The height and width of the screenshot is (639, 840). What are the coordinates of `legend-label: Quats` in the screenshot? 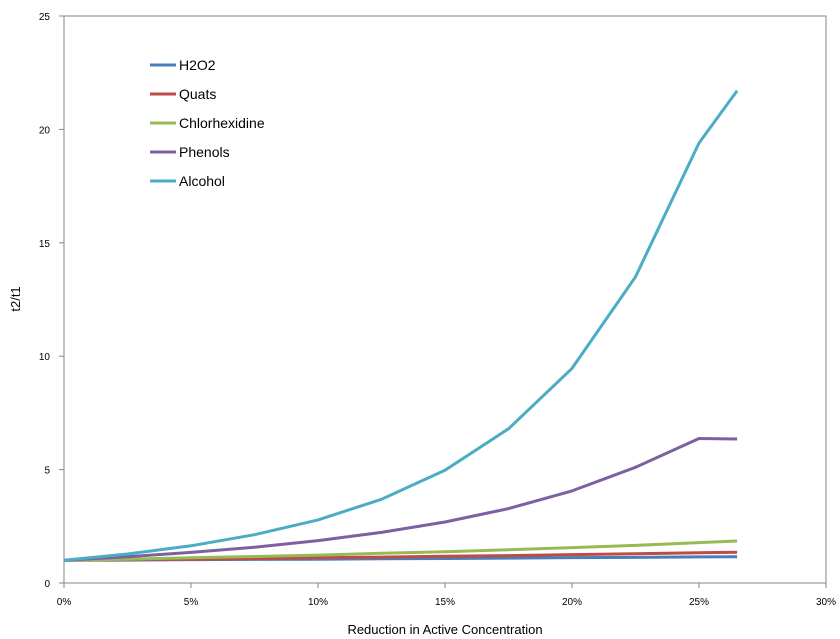 It's located at (197, 94).